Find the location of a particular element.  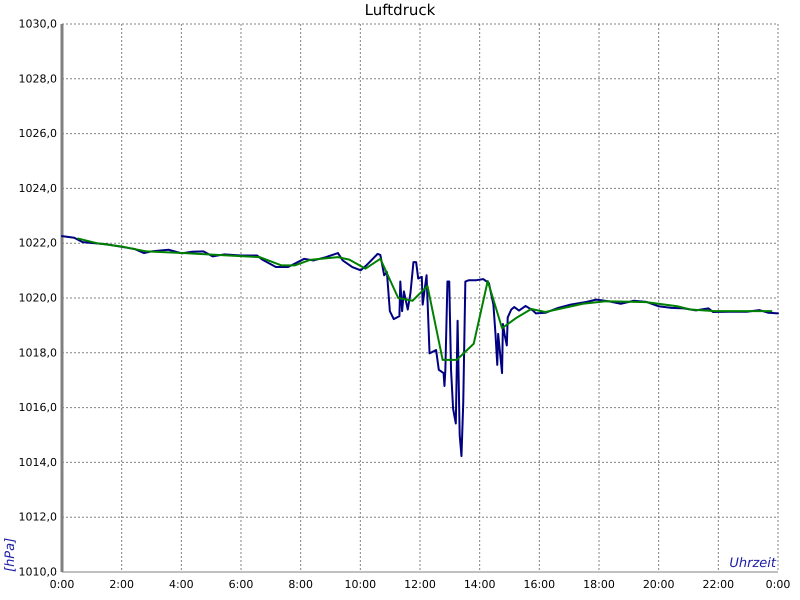

y-tick-label: 1028,0 is located at coordinates (37, 79).